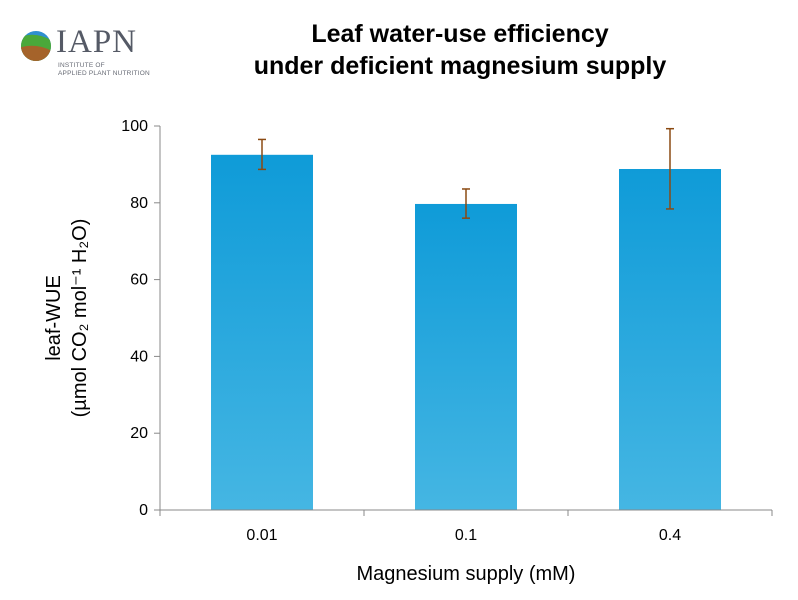  What do you see at coordinates (466, 173) in the screenshot?
I see `error-bars-group` at bounding box center [466, 173].